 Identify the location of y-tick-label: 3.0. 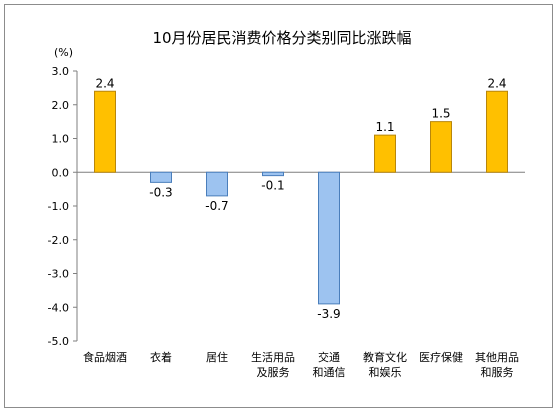
(61, 71).